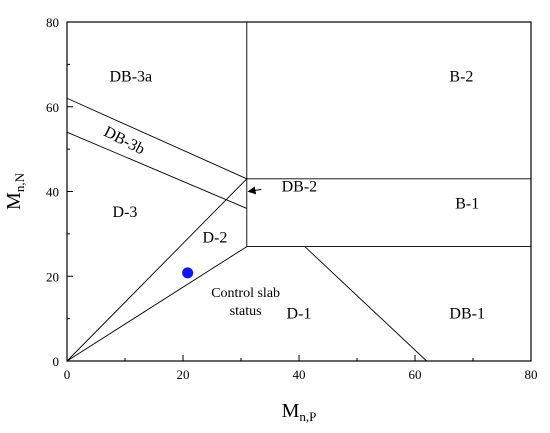 The width and height of the screenshot is (550, 433). Describe the element at coordinates (14, 201) in the screenshot. I see `y-axis-title-main: M` at that location.